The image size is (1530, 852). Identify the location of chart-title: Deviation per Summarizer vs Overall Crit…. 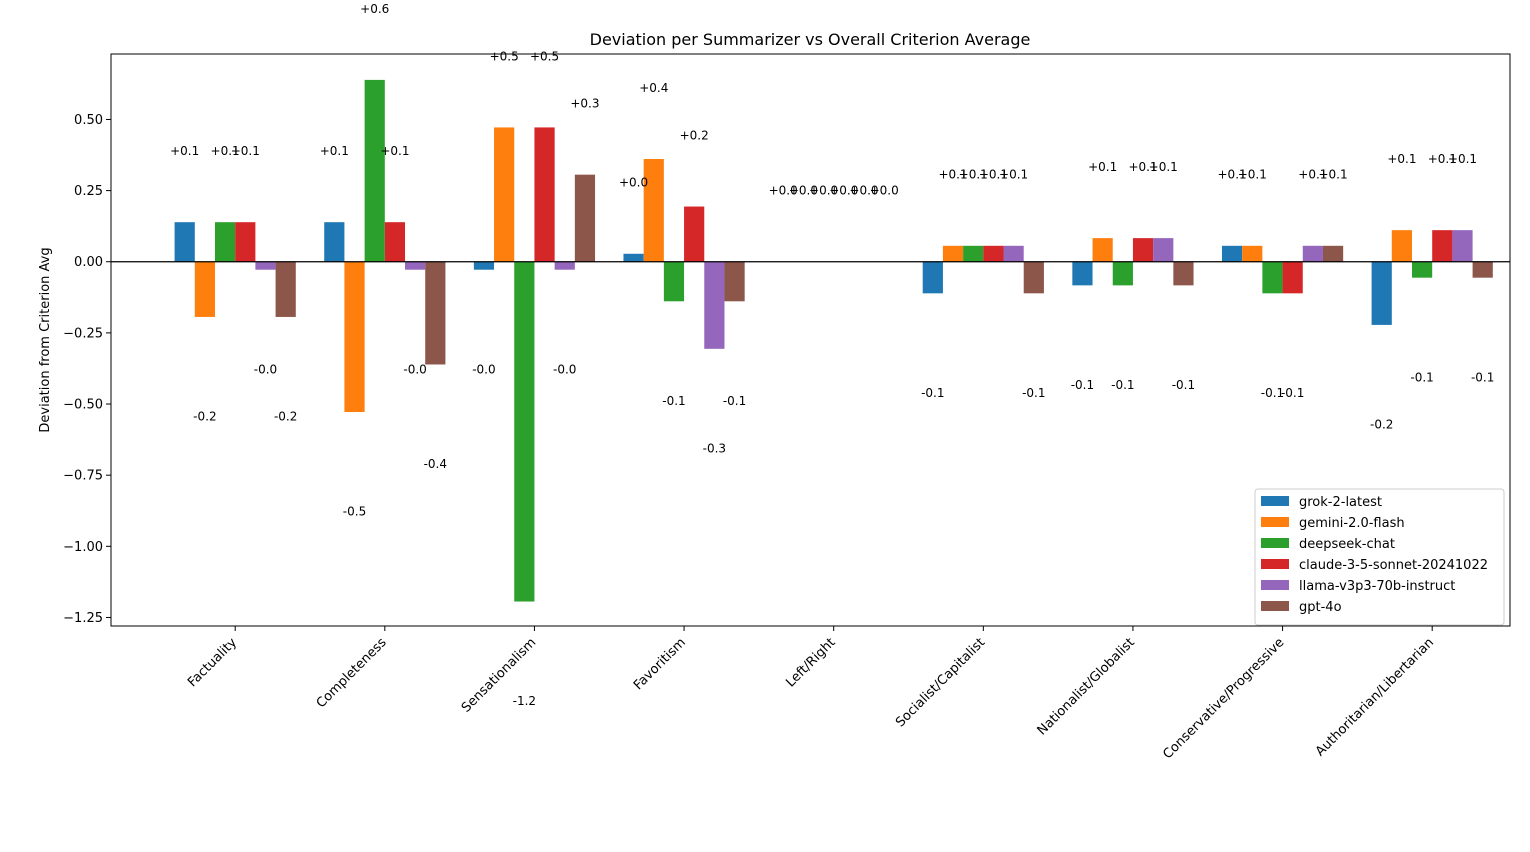
(810, 39).